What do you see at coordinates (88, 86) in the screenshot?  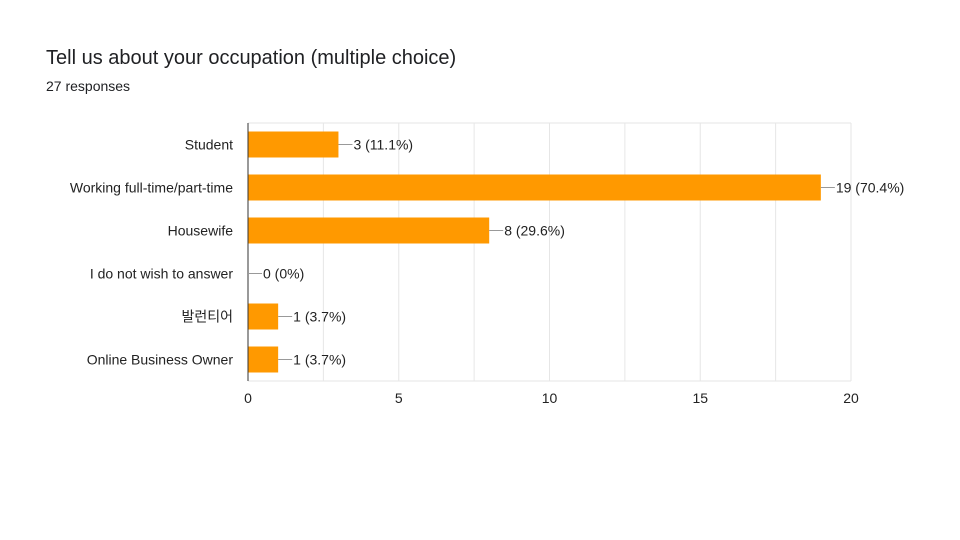 I see `response-count: 27 responses` at bounding box center [88, 86].